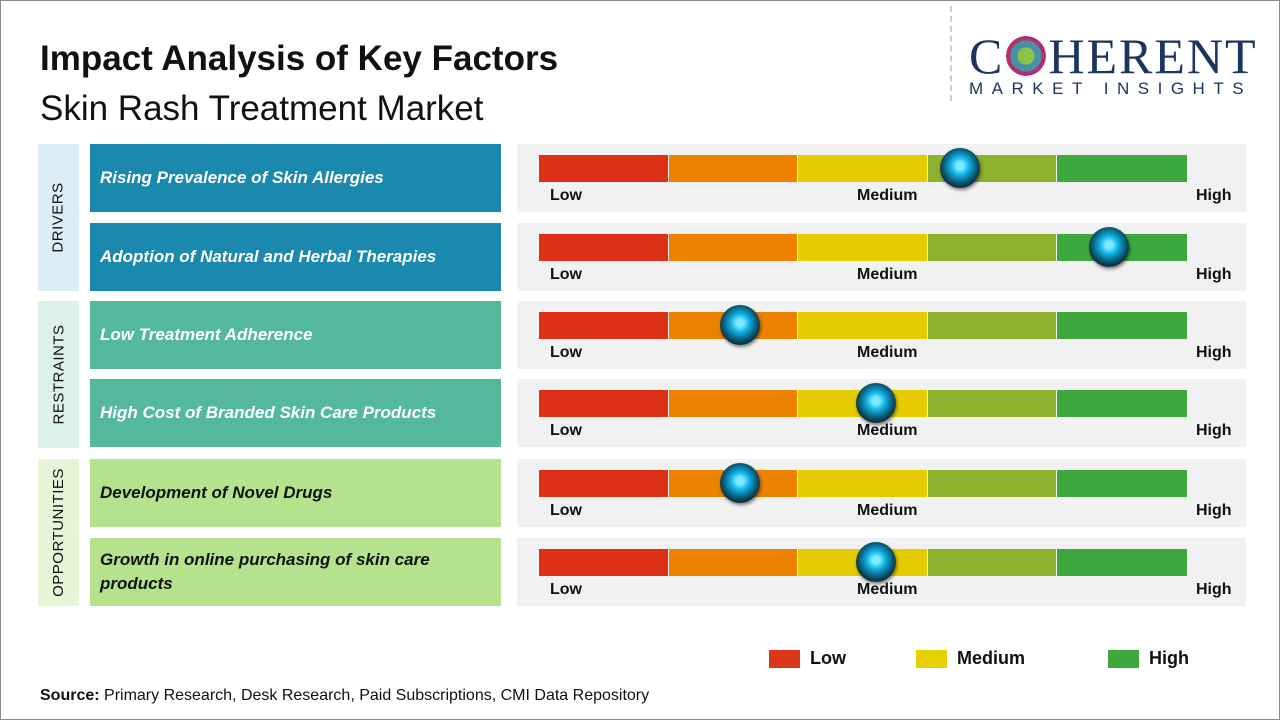  Describe the element at coordinates (1148, 658) in the screenshot. I see `legend-high: High` at that location.